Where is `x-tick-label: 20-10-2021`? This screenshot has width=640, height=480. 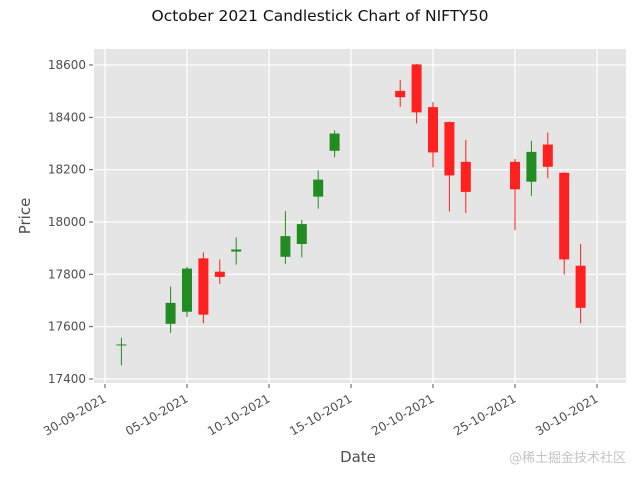
x-tick-label: 20-10-2021 is located at coordinates (402, 414).